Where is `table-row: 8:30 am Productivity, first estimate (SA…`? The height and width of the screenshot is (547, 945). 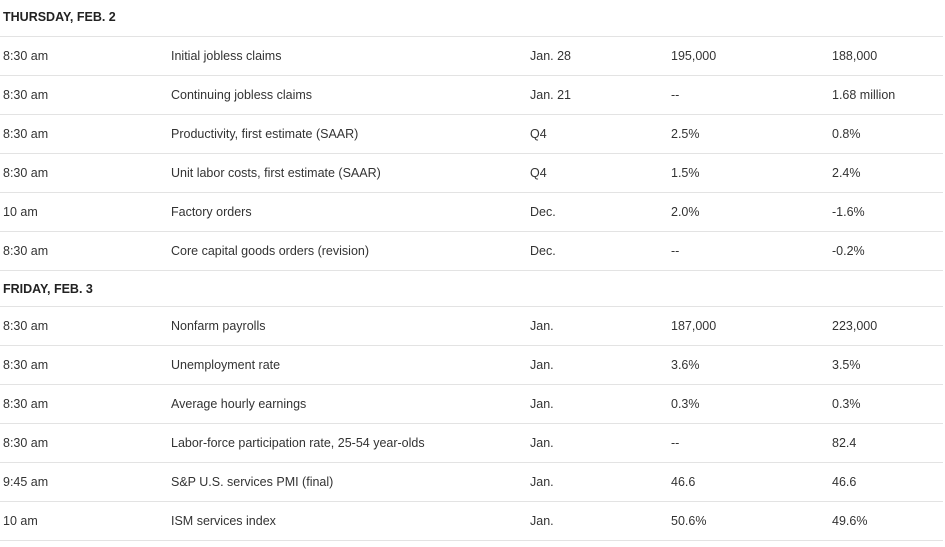
table-row: 8:30 am Productivity, first estimate (SA… is located at coordinates (471, 134).